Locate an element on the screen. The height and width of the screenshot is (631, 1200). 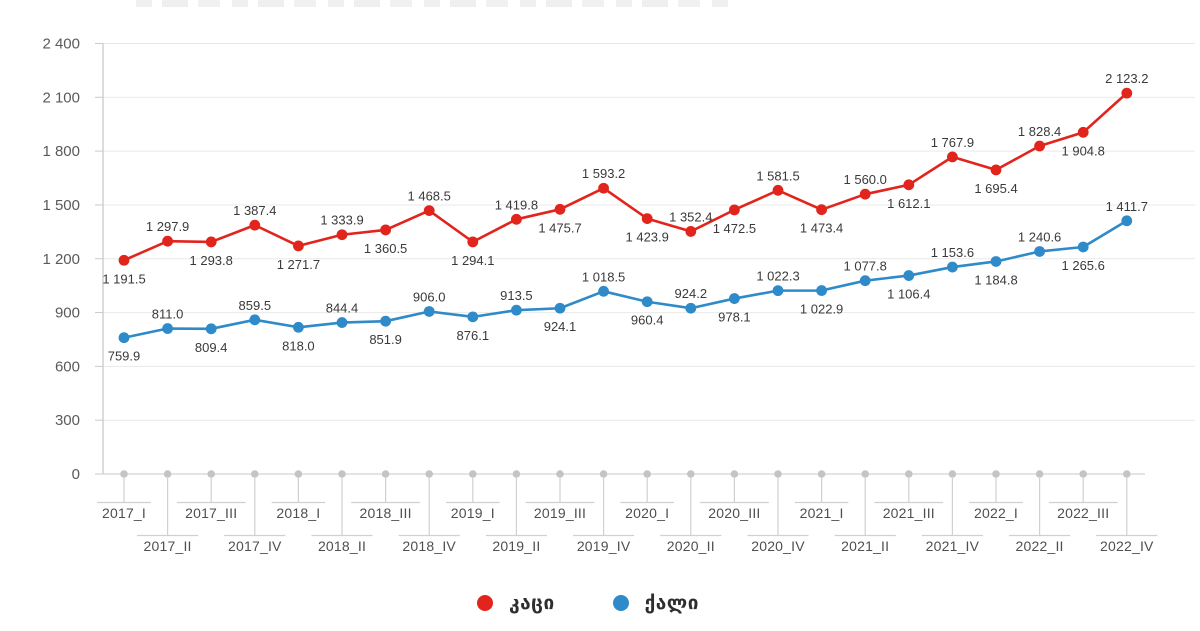
data-label-women: 1 240.6 is located at coordinates (1039, 236).